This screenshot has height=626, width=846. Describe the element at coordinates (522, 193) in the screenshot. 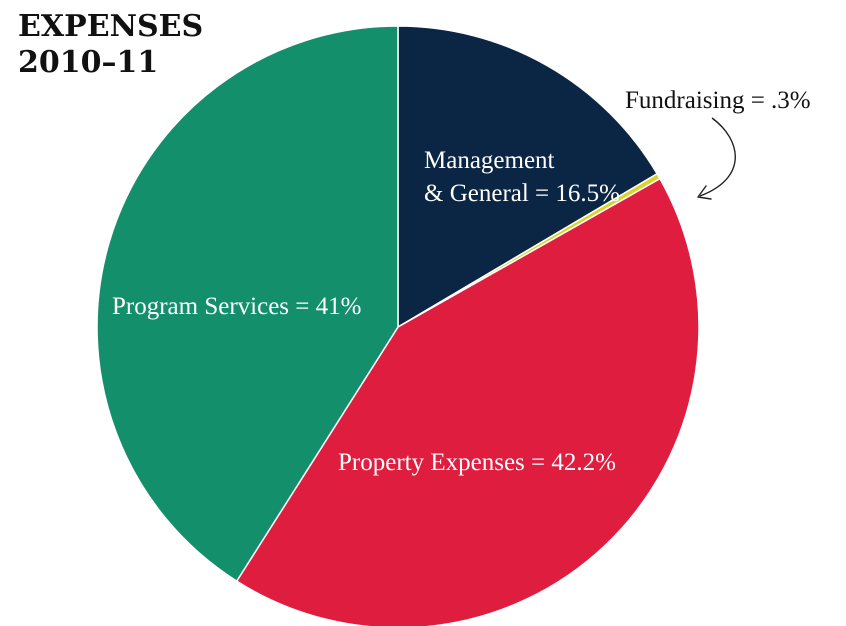

I see `slice-label-management-and-general-line-2: & General = 16.5%` at that location.